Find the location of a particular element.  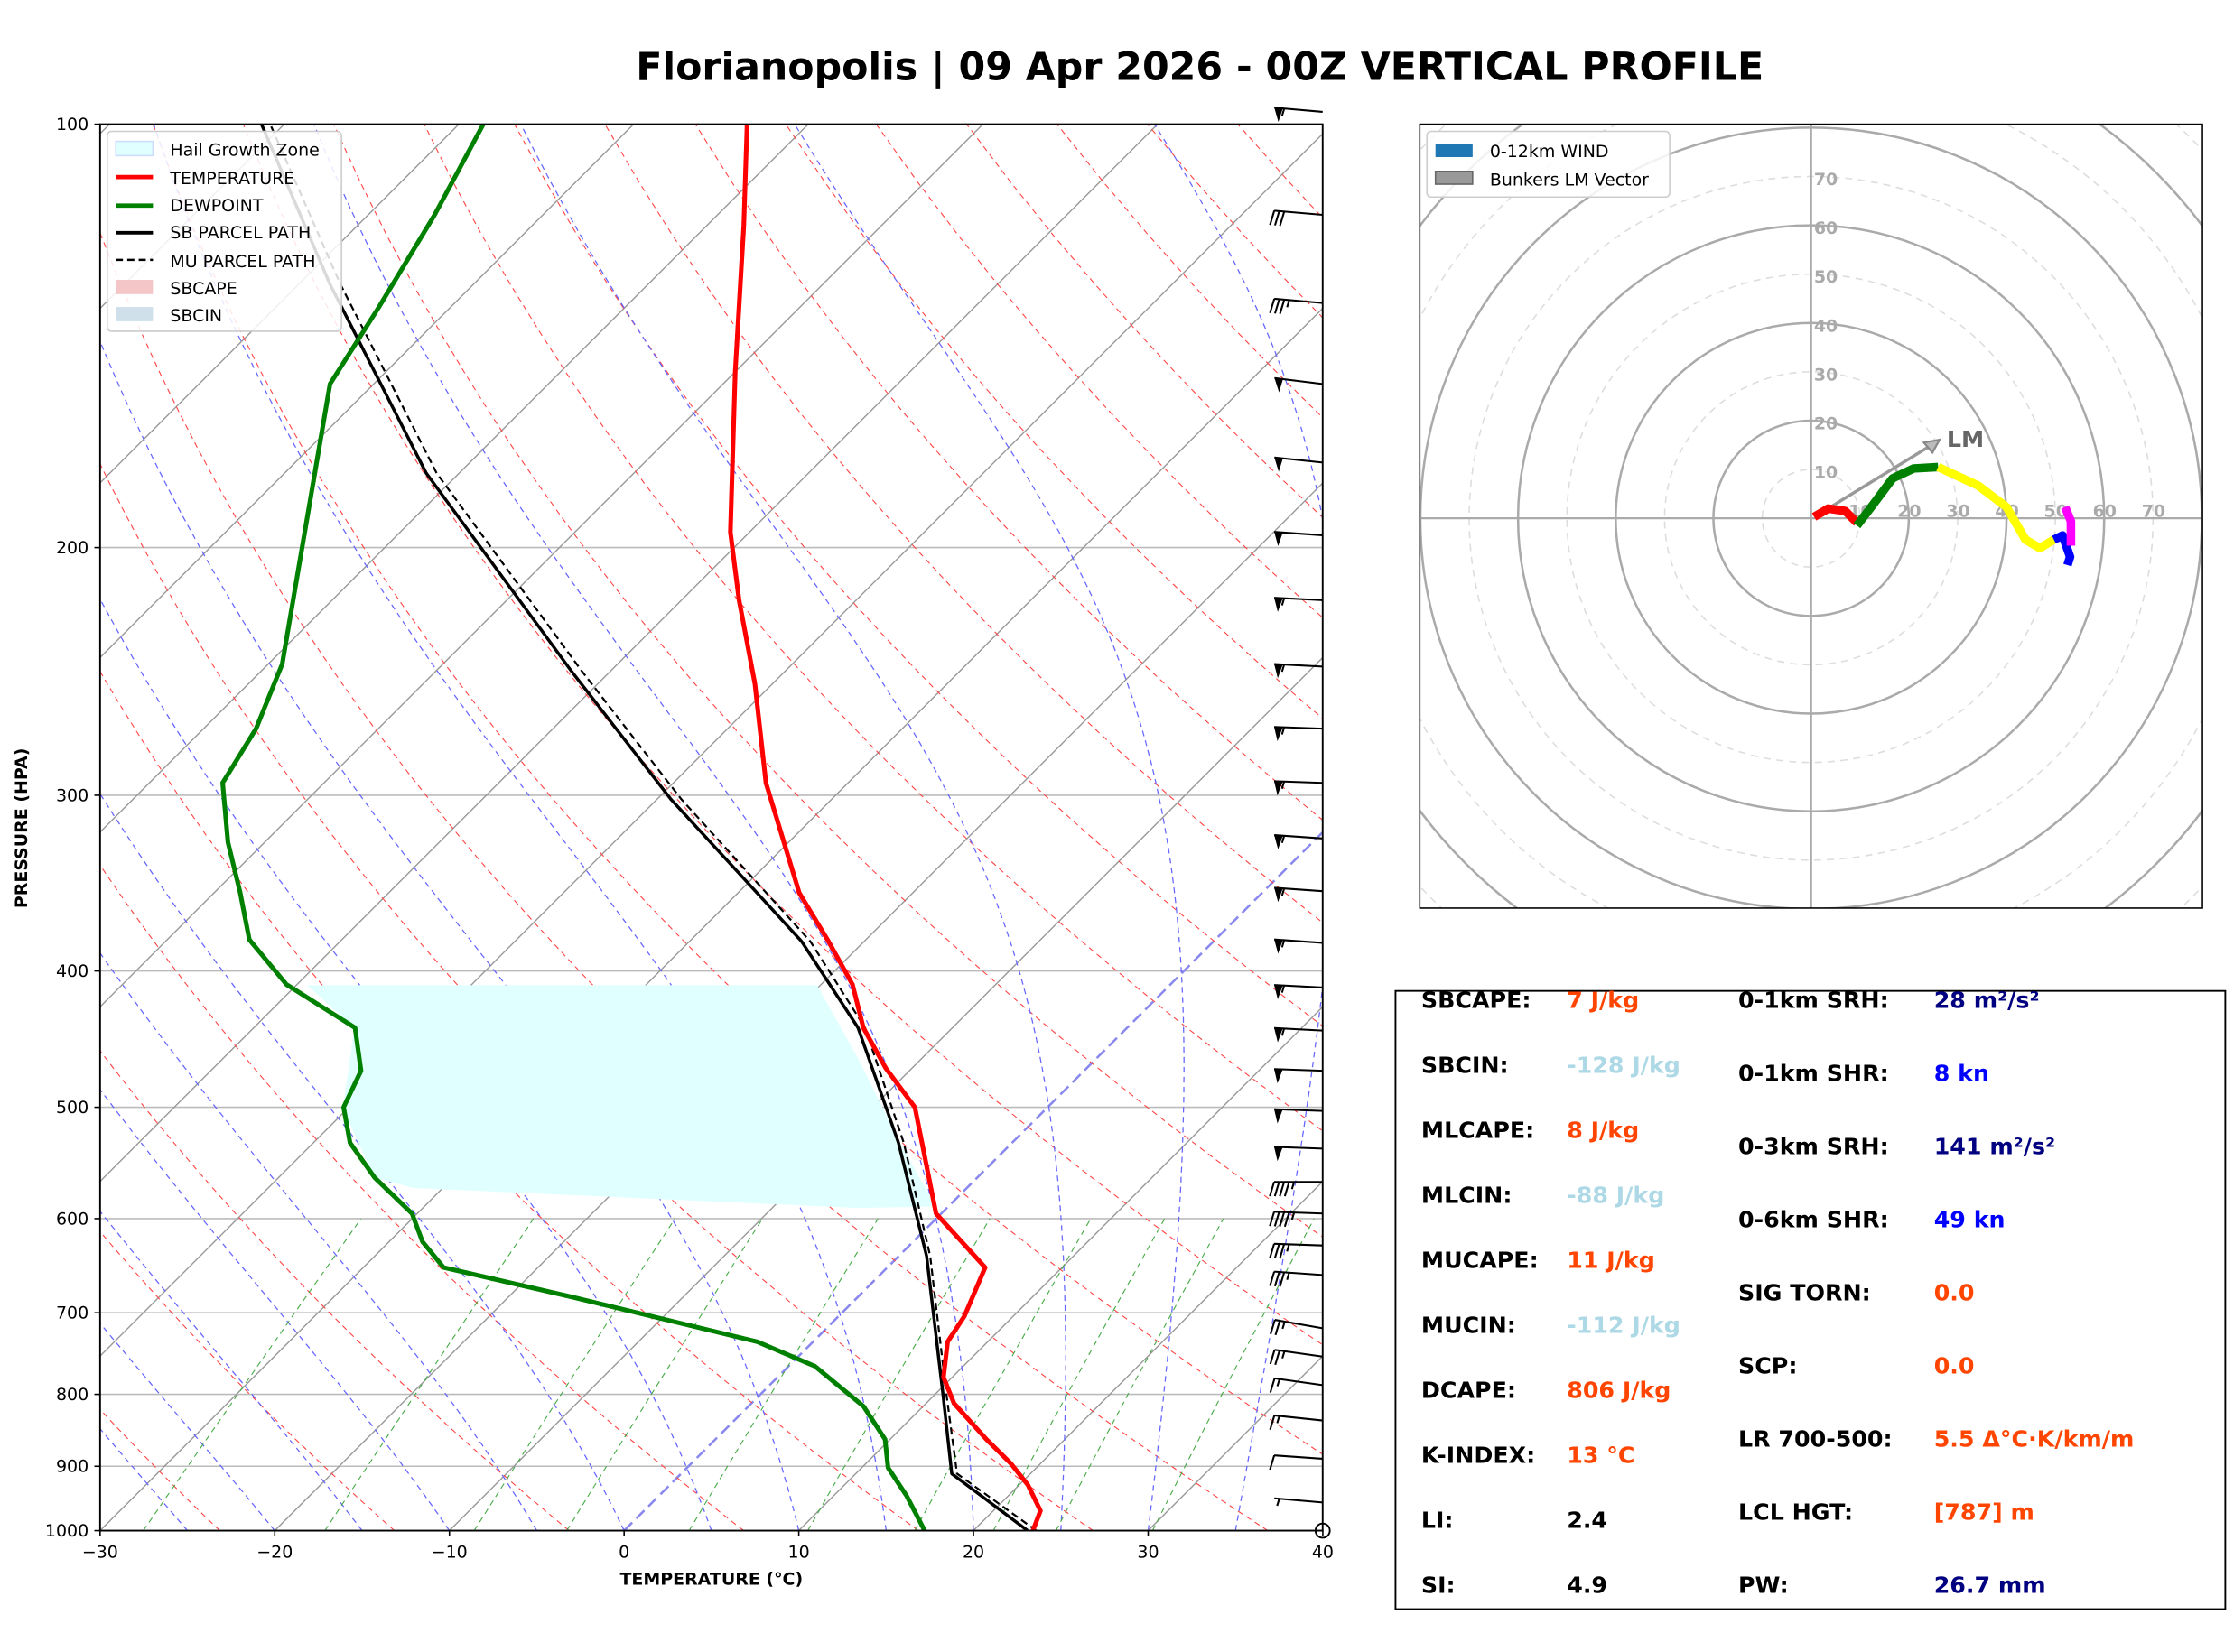

stat-value: 28 m²/s² is located at coordinates (1987, 1001).